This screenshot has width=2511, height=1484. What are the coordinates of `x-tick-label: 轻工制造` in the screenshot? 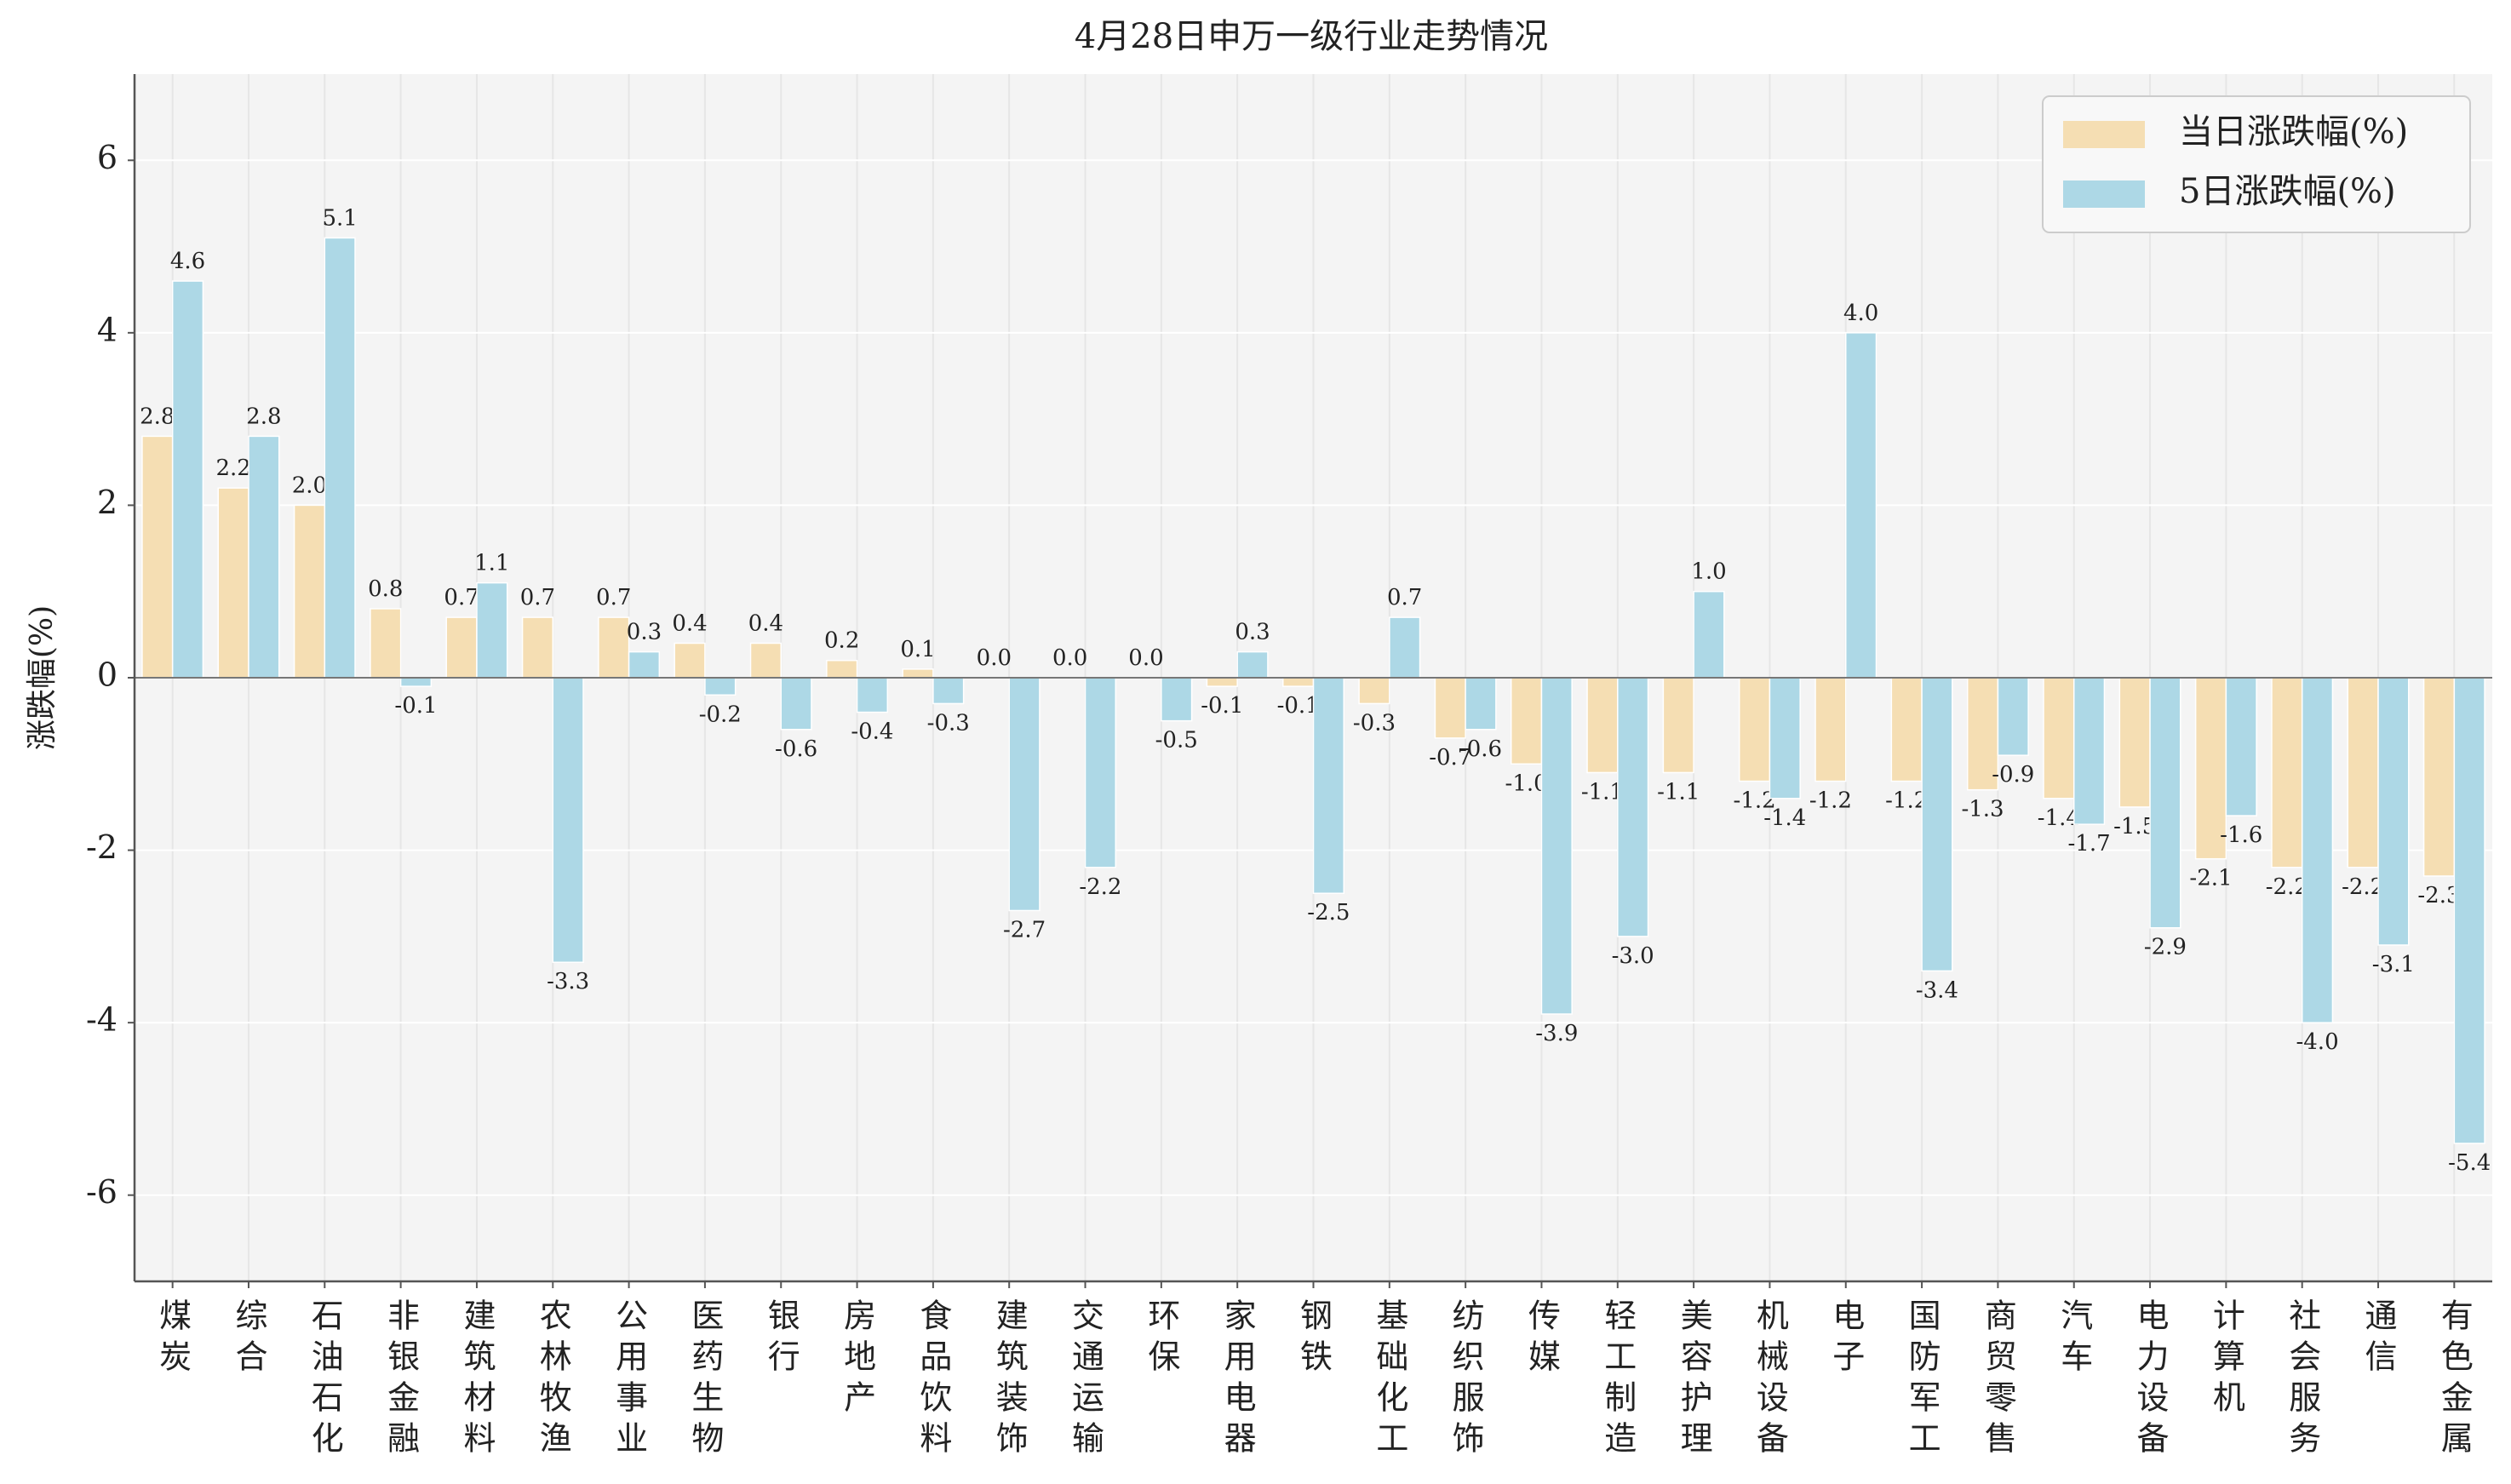 It's located at (1617, 1380).